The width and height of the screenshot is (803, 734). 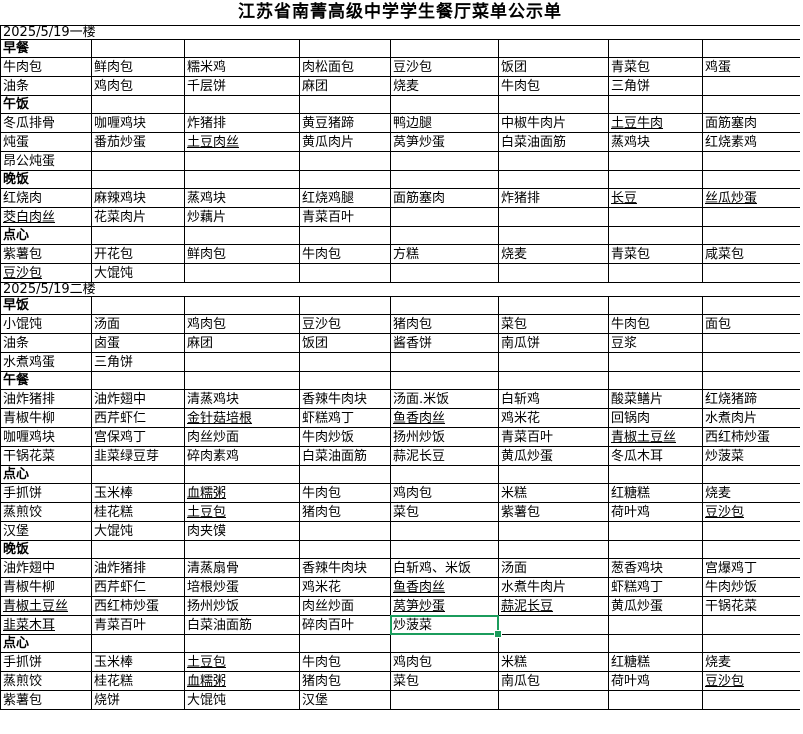 What do you see at coordinates (46, 86) in the screenshot?
I see `menu-cell: 油条` at bounding box center [46, 86].